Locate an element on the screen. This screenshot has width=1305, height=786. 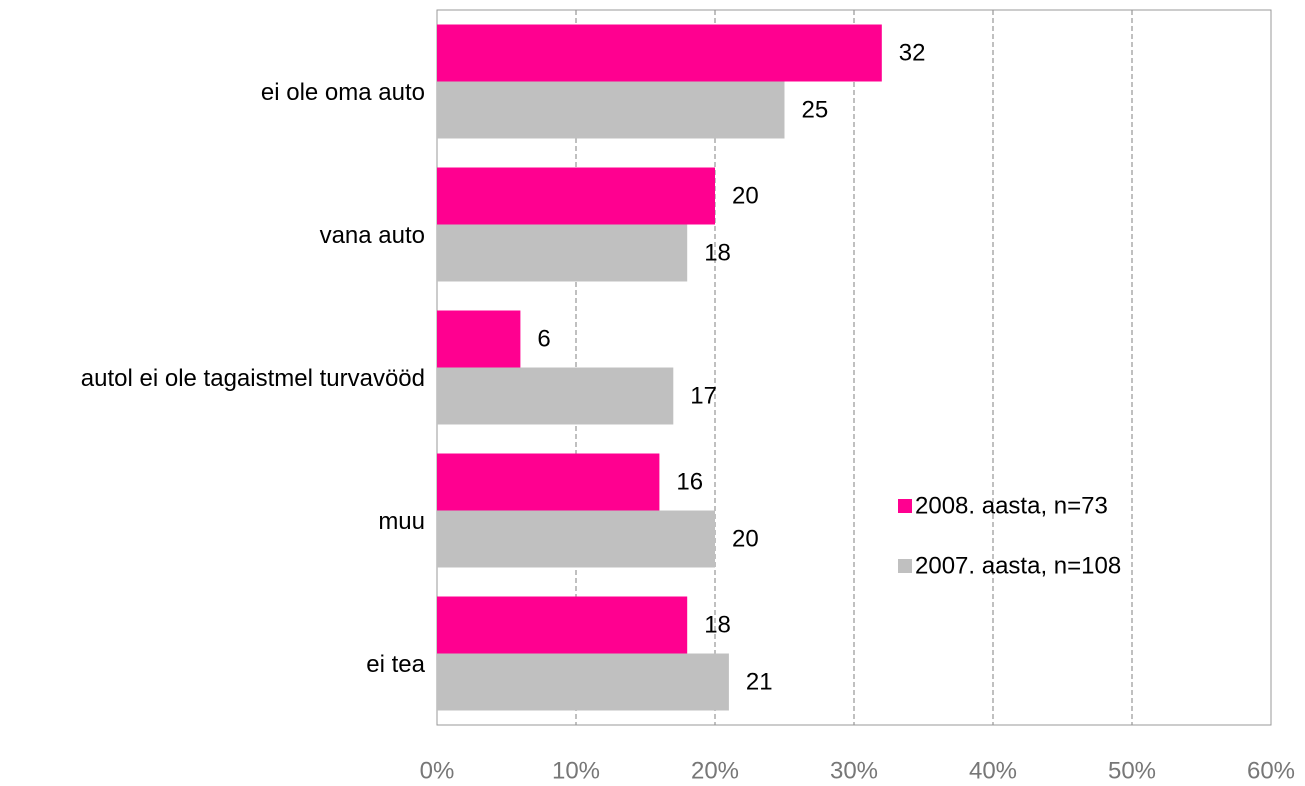
category-label: vana auto is located at coordinates (372, 235).